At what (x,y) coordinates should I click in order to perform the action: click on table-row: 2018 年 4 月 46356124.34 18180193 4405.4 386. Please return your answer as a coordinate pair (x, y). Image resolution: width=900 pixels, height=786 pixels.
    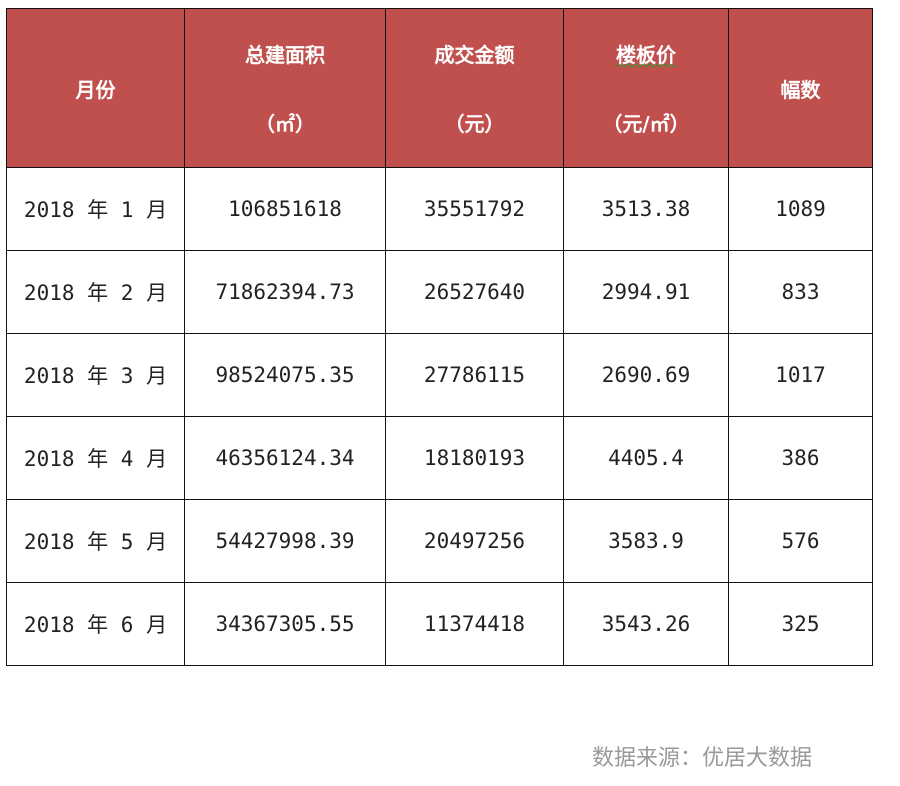
    Looking at the image, I should click on (439, 458).